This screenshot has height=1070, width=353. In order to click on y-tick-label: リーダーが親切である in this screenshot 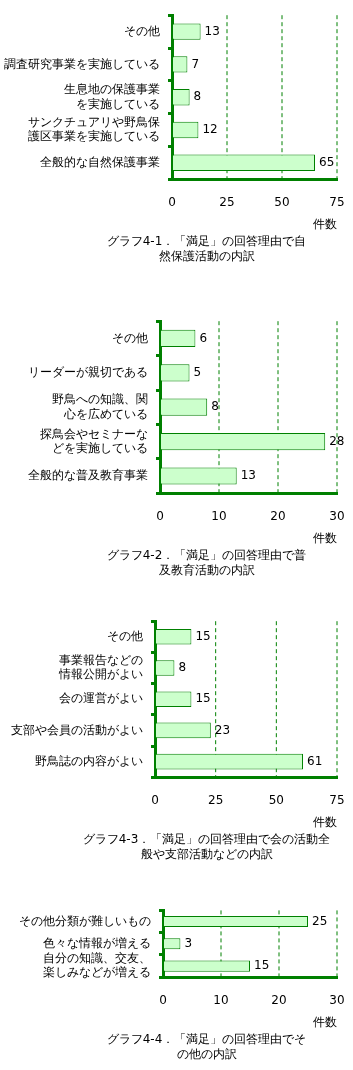, I will do `click(88, 371)`.